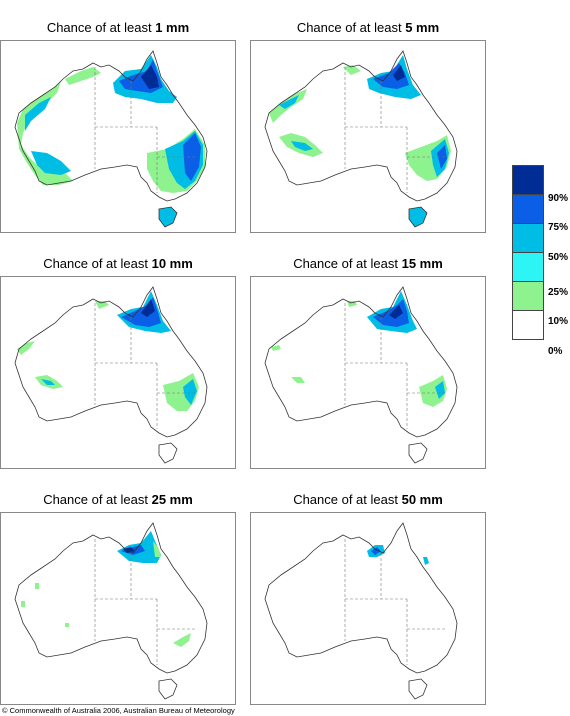 This screenshot has height=716, width=570. I want to click on panel-title: Chance of at least 50 mm, so click(368, 499).